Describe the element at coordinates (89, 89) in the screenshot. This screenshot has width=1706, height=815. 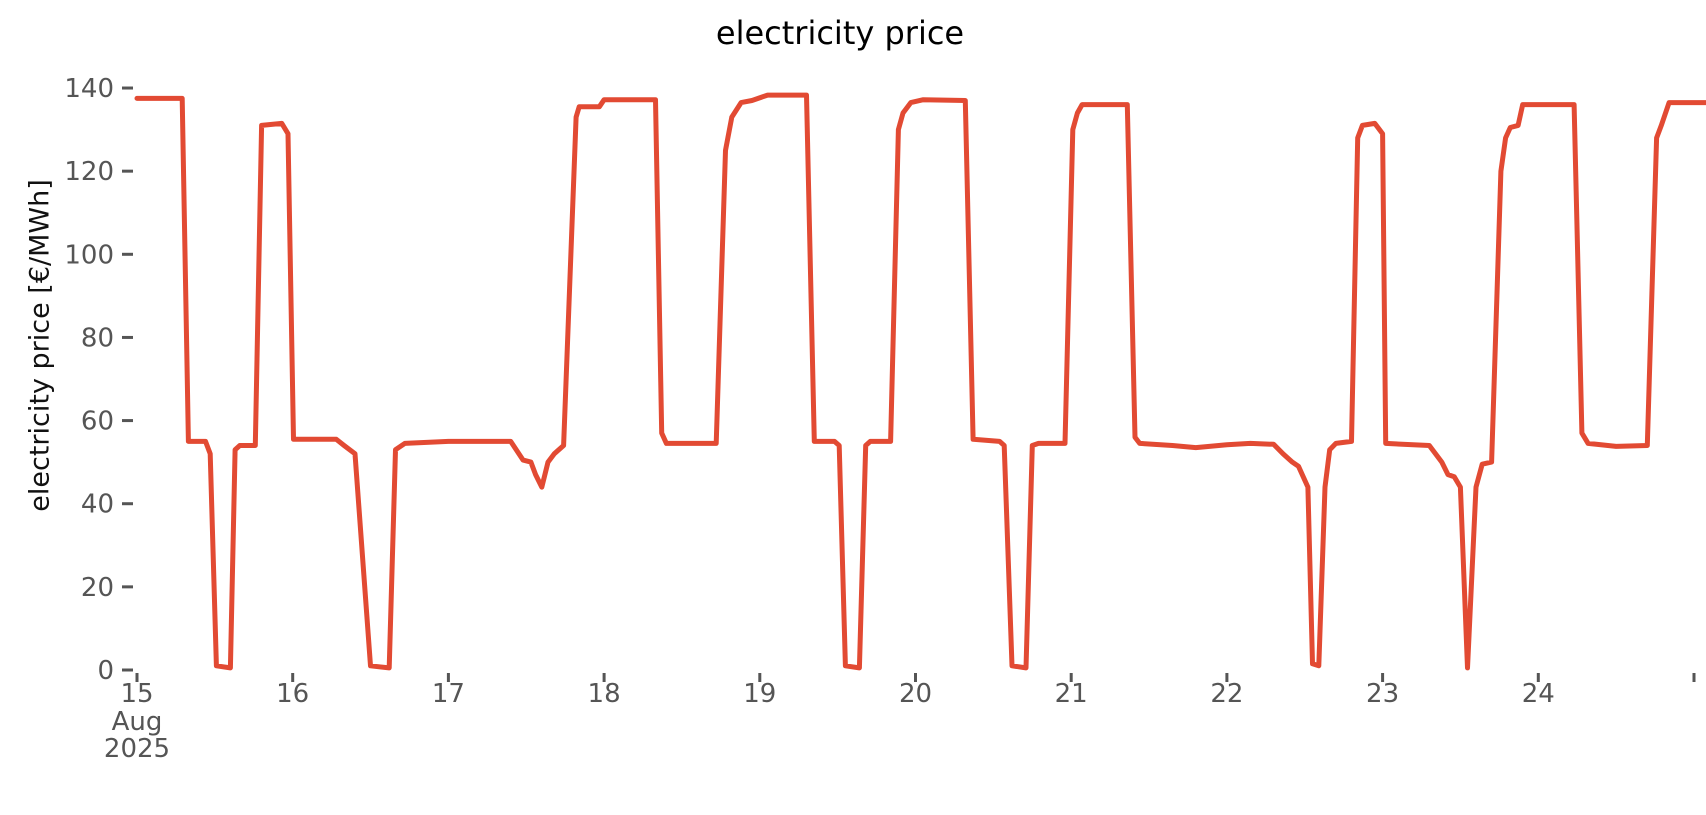
I see `y-tick-label: 140` at that location.